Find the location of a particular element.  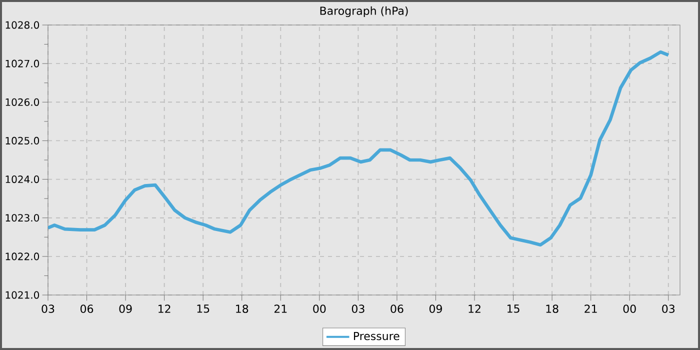

chart-title: Barograph (hPa) is located at coordinates (364, 12).